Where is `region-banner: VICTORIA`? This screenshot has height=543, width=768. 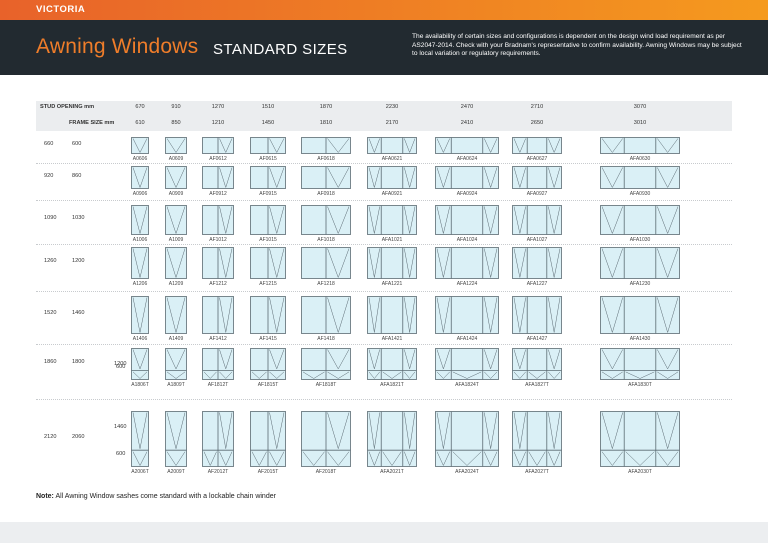
region-banner: VICTORIA is located at coordinates (384, 10).